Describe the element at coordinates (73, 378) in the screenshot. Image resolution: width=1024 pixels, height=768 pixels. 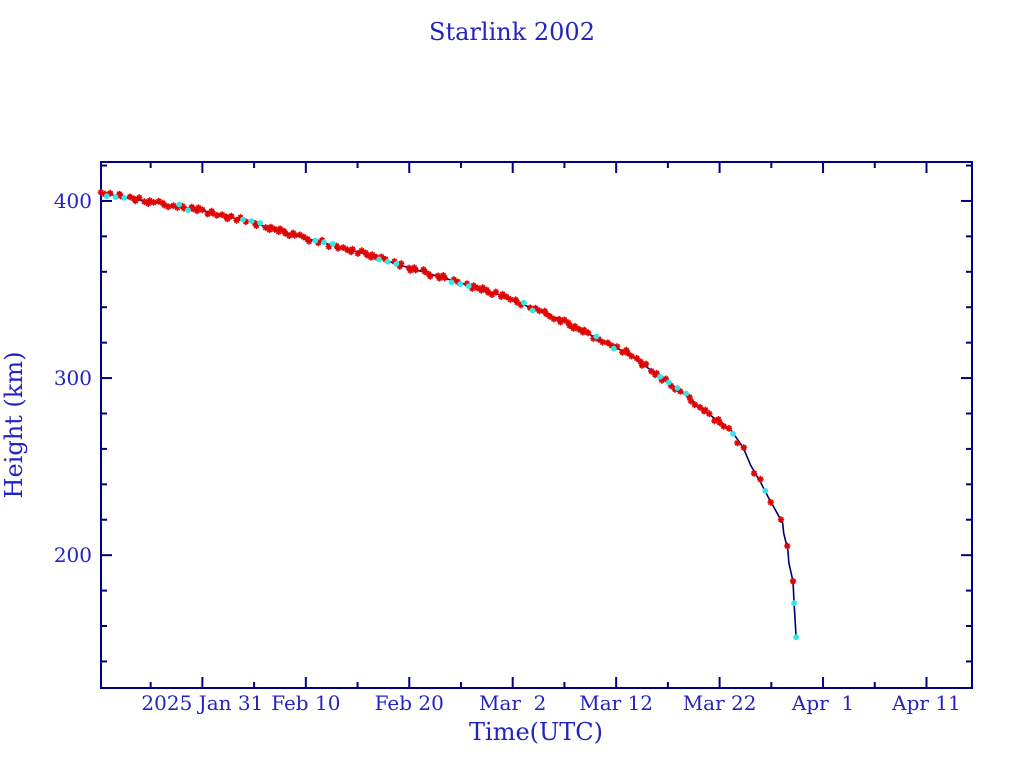
I see `y-tick-label: 300` at that location.